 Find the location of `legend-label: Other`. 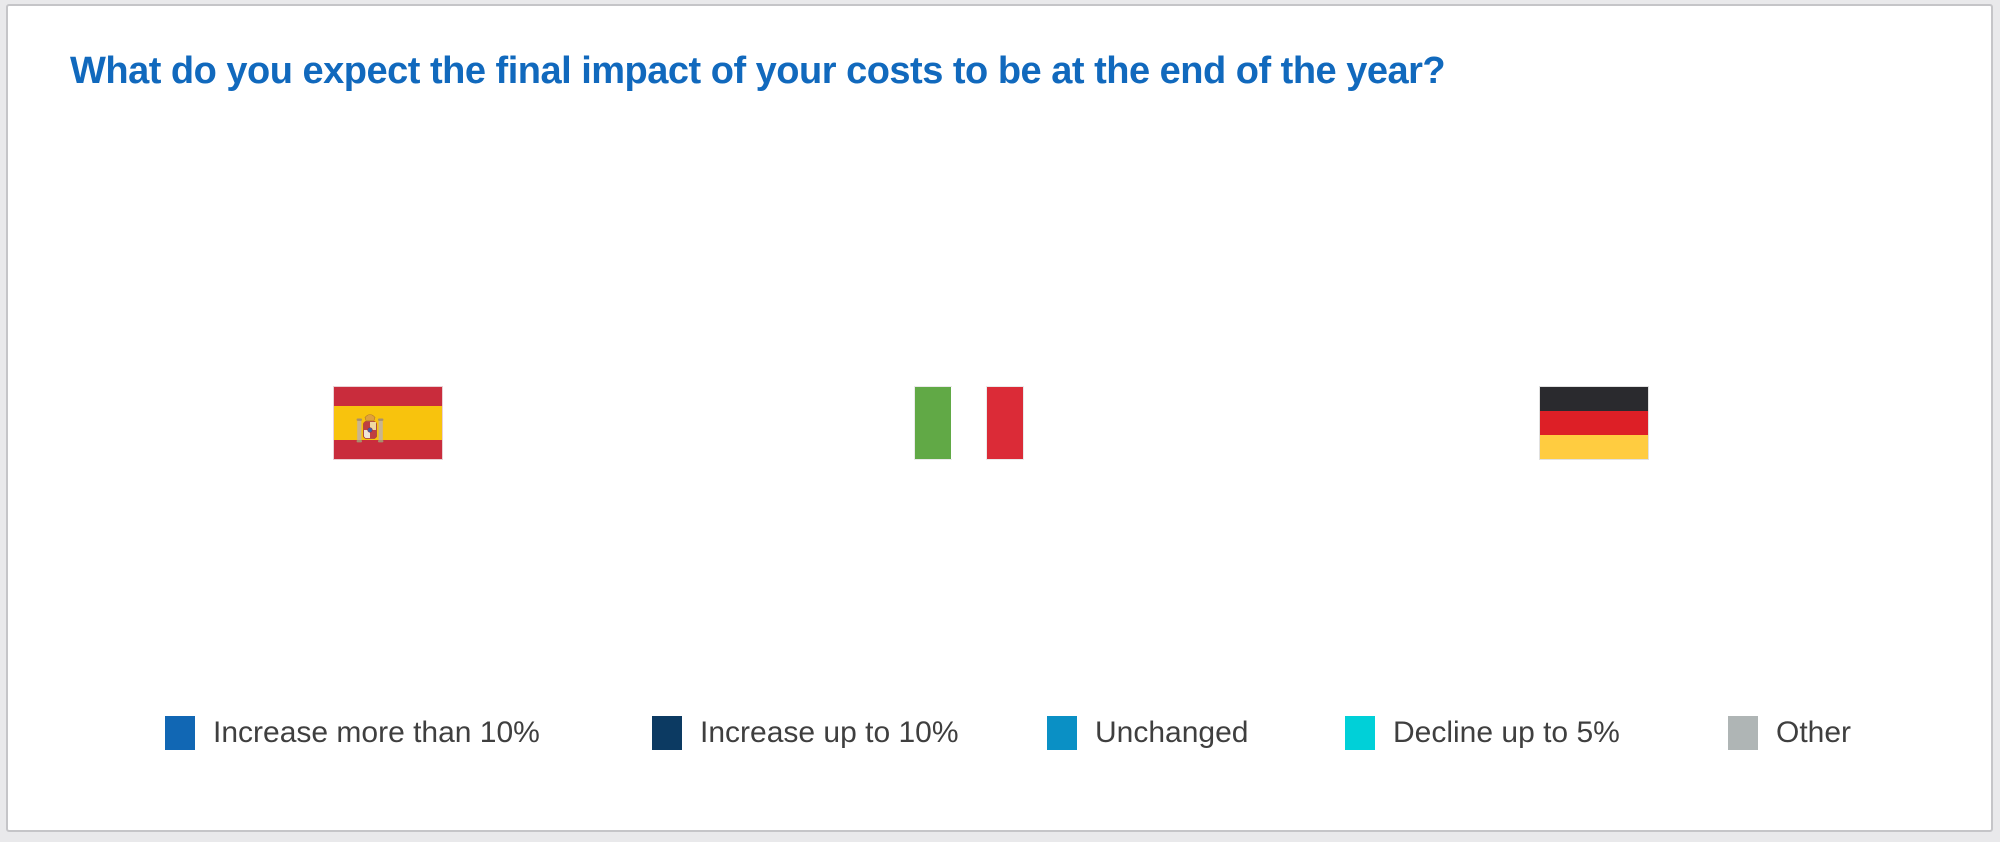

legend-label: Other is located at coordinates (1814, 732).